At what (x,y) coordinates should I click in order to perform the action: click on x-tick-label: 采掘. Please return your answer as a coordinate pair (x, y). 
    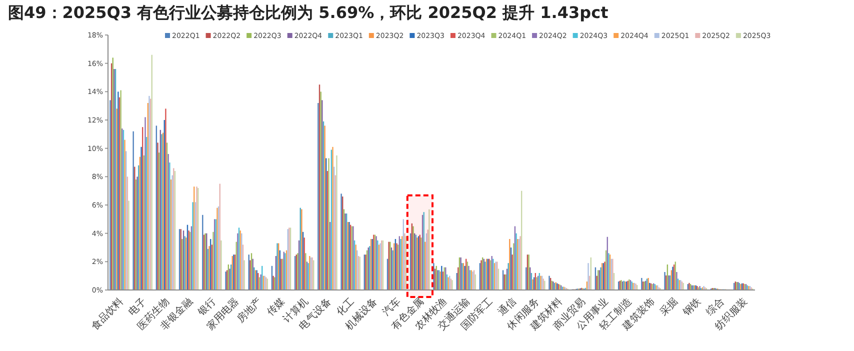
    Looking at the image, I should click on (669, 307).